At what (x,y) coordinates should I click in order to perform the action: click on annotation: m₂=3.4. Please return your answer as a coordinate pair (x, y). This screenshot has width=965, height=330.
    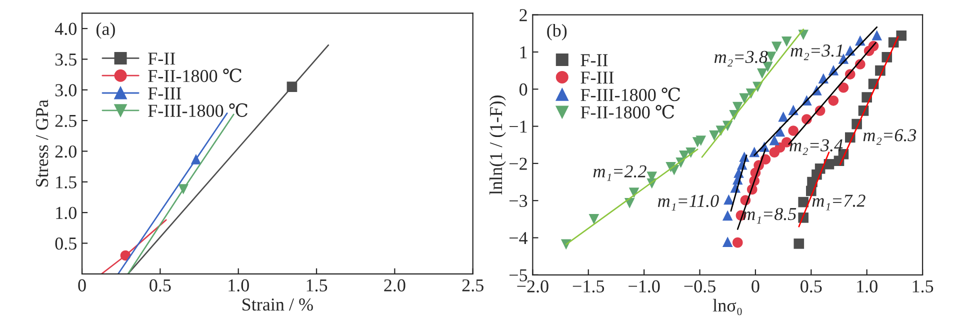
    Looking at the image, I should click on (816, 147).